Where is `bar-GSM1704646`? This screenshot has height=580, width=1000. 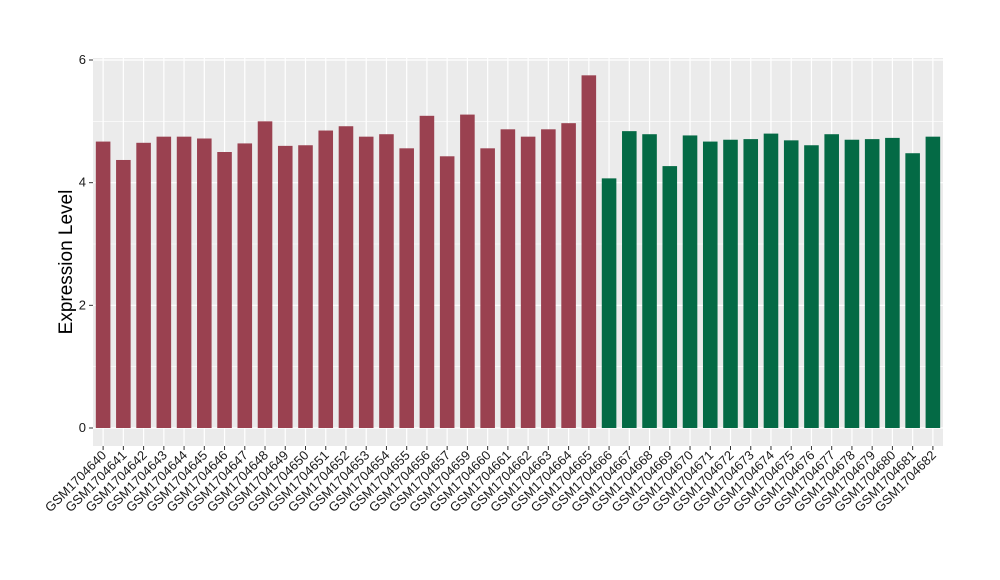 bar-GSM1704646 is located at coordinates (224, 290).